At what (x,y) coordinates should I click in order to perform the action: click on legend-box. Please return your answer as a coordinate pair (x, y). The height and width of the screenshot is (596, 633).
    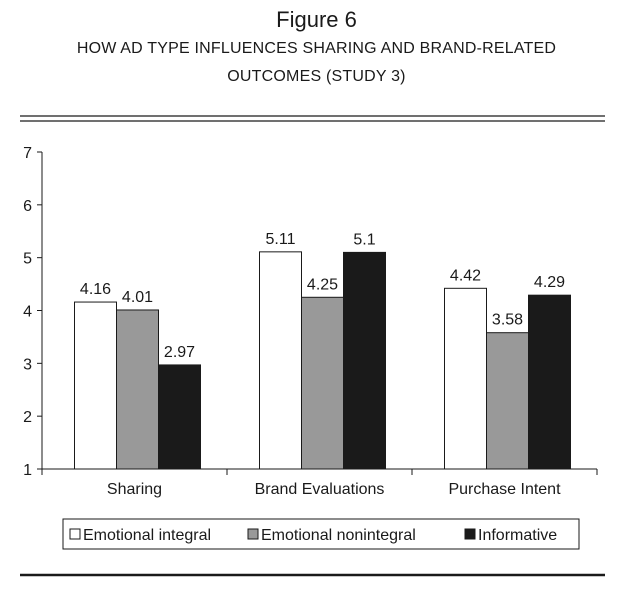
    Looking at the image, I should click on (321, 534).